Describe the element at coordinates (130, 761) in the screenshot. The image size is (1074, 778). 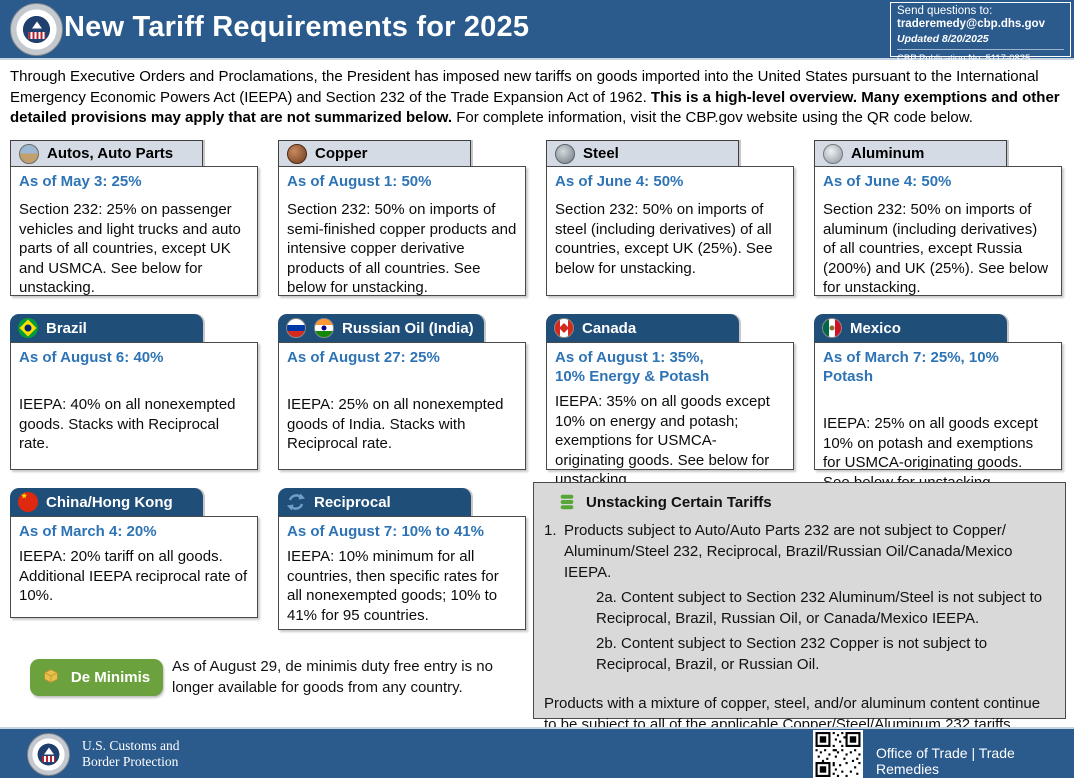
I see `agency-name-line2: Border Protection` at that location.